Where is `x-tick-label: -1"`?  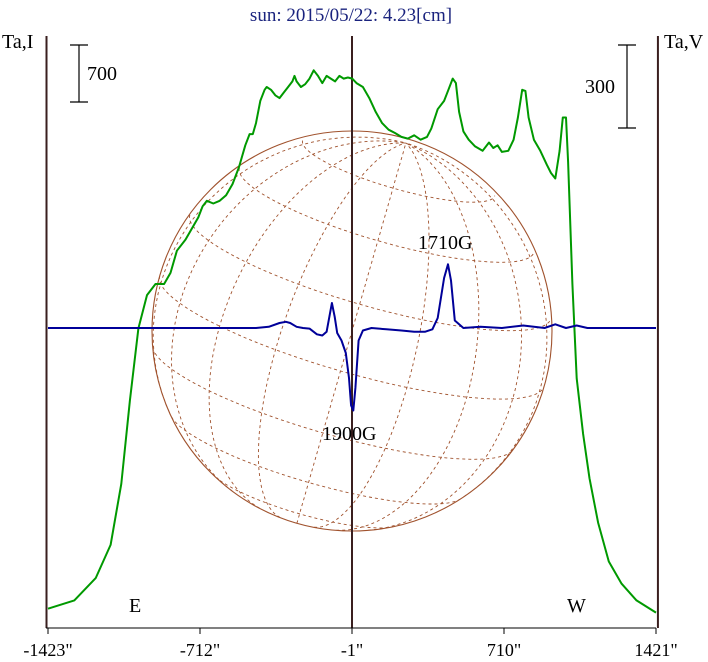 x-tick-label: -1" is located at coordinates (352, 650).